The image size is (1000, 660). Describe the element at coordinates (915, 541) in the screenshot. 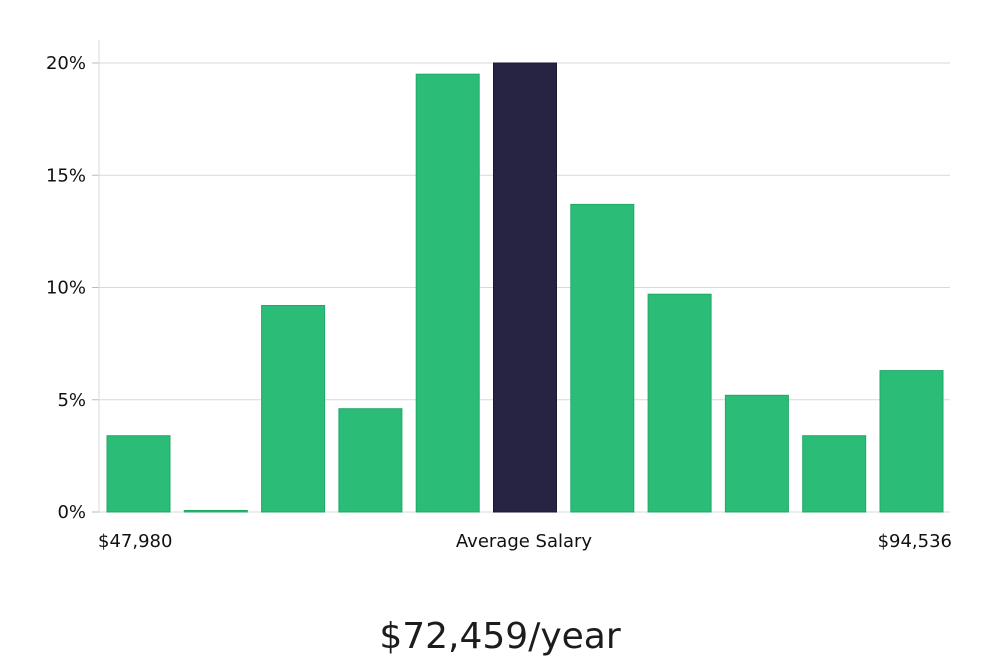

I see `x-max-label: $94,536` at that location.